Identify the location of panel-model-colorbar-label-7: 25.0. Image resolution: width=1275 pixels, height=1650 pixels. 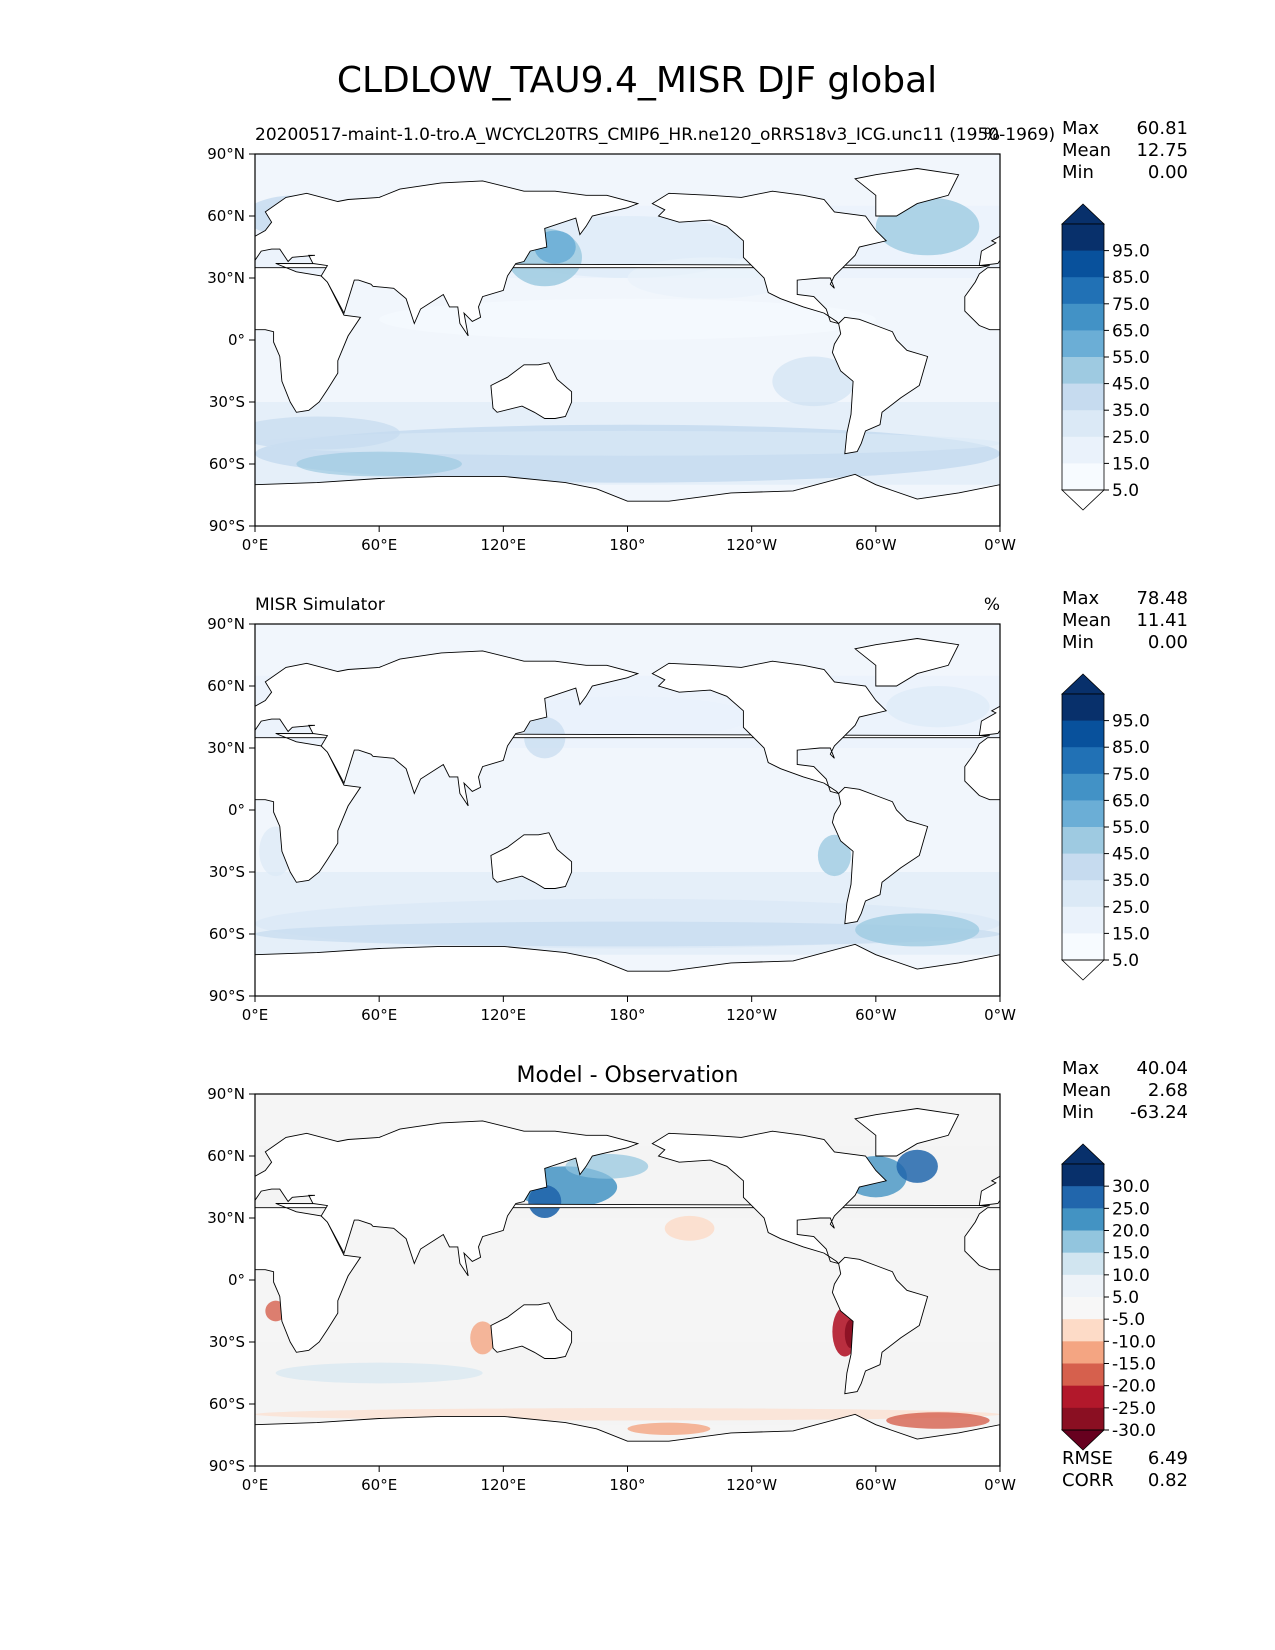
(1131, 438).